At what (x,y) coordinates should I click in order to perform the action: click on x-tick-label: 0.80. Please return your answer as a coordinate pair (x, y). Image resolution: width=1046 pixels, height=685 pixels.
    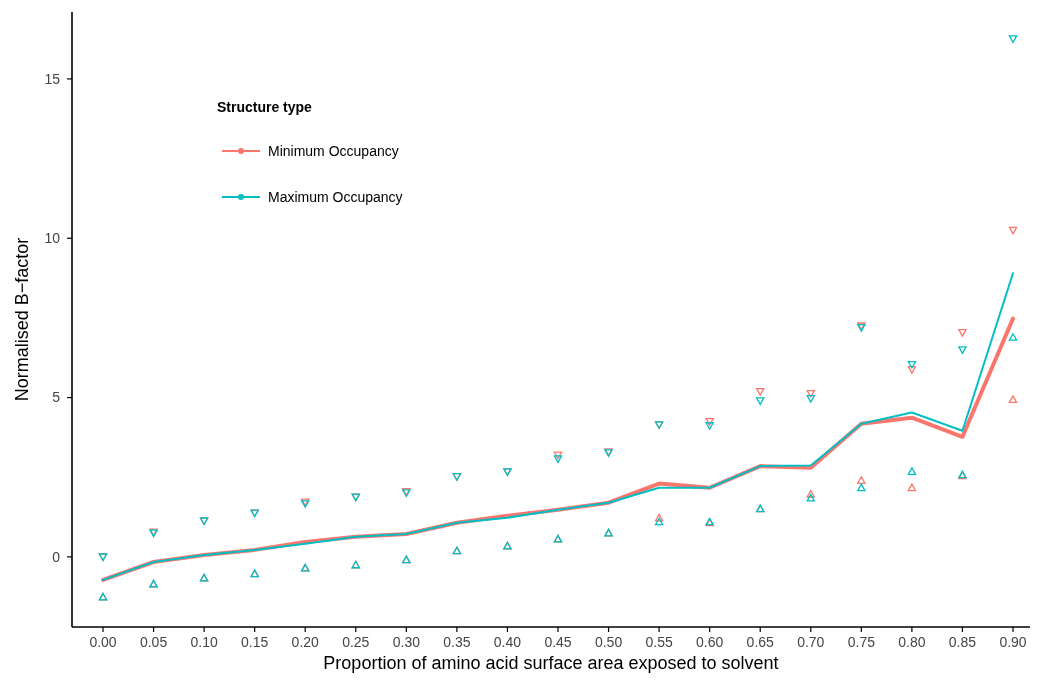
    Looking at the image, I should click on (912, 642).